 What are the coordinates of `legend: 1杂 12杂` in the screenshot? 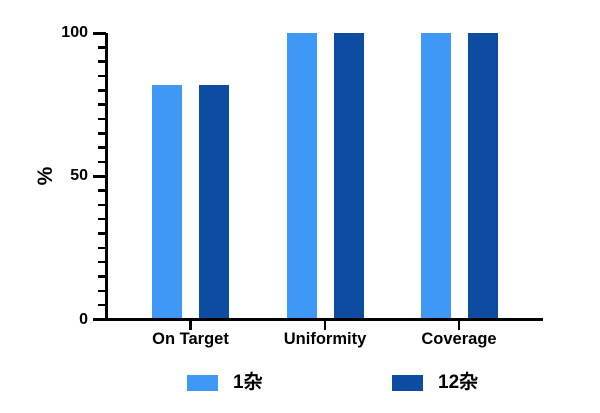 It's located at (300, 384).